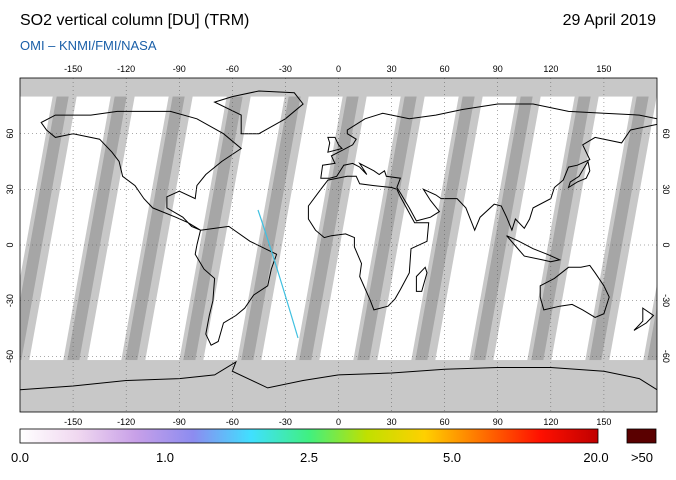 The width and height of the screenshot is (676, 480). What do you see at coordinates (179, 422) in the screenshot?
I see `lon-tick-label-bottom: -90` at bounding box center [179, 422].